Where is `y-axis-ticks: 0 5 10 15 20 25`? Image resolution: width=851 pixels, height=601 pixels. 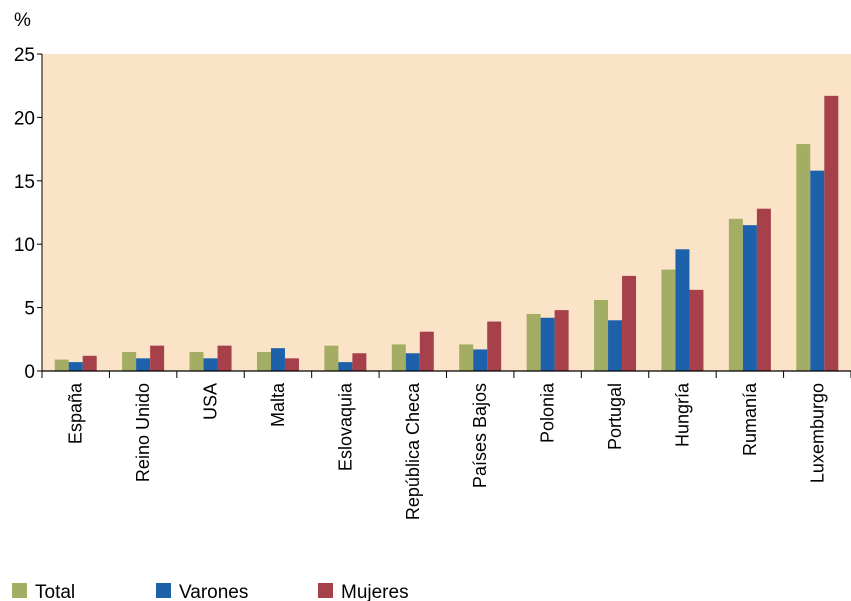 y-axis-ticks: 0 5 10 15 20 25 is located at coordinates (28, 214).